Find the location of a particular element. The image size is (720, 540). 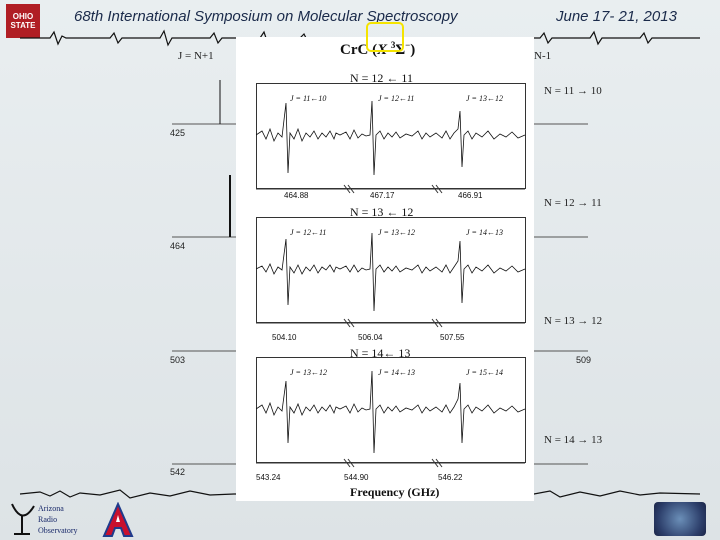

panel-2-freq-a: 504.10 is located at coordinates (284, 337).